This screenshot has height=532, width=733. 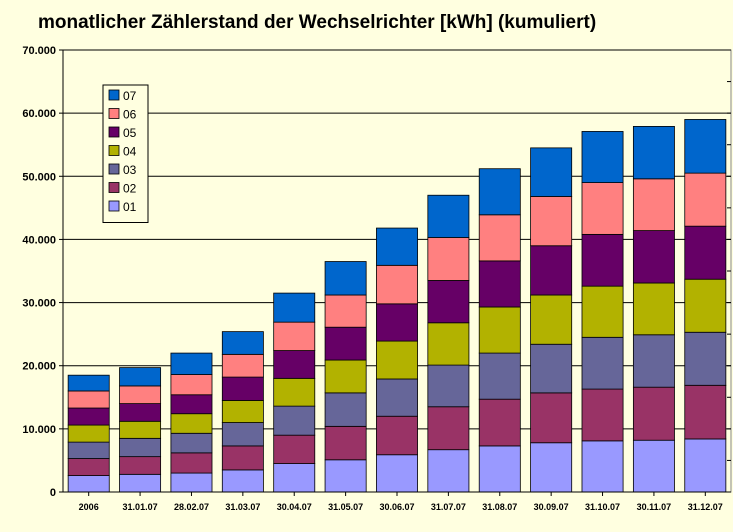 What do you see at coordinates (39, 114) in the screenshot?
I see `y-tick-label: 60.000` at bounding box center [39, 114].